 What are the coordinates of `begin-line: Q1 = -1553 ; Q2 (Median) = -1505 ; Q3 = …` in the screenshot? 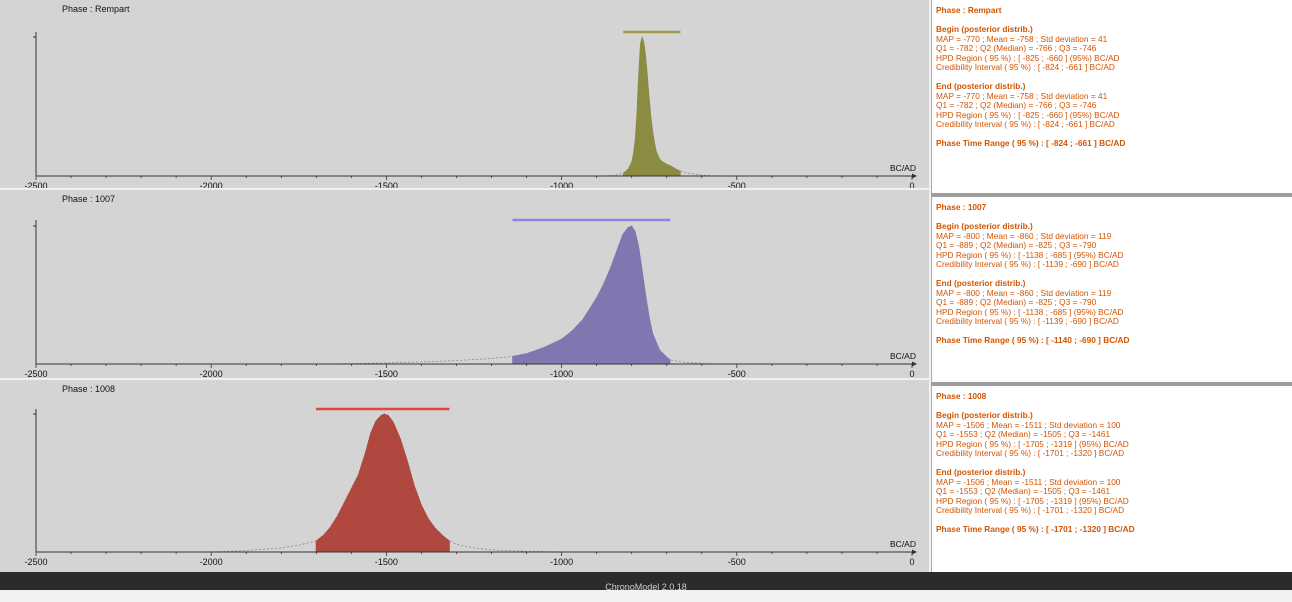 It's located at (1023, 434).